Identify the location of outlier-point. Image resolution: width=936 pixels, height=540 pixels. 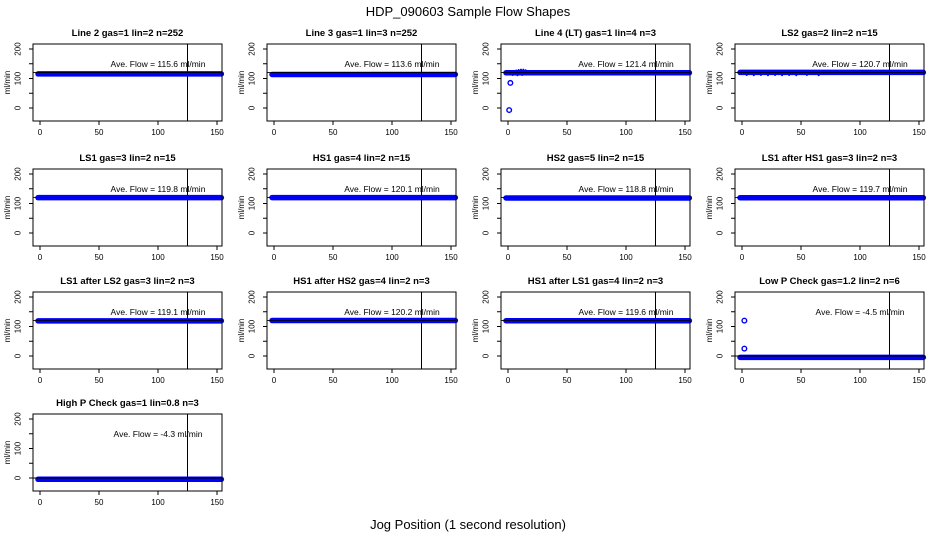
(510, 82).